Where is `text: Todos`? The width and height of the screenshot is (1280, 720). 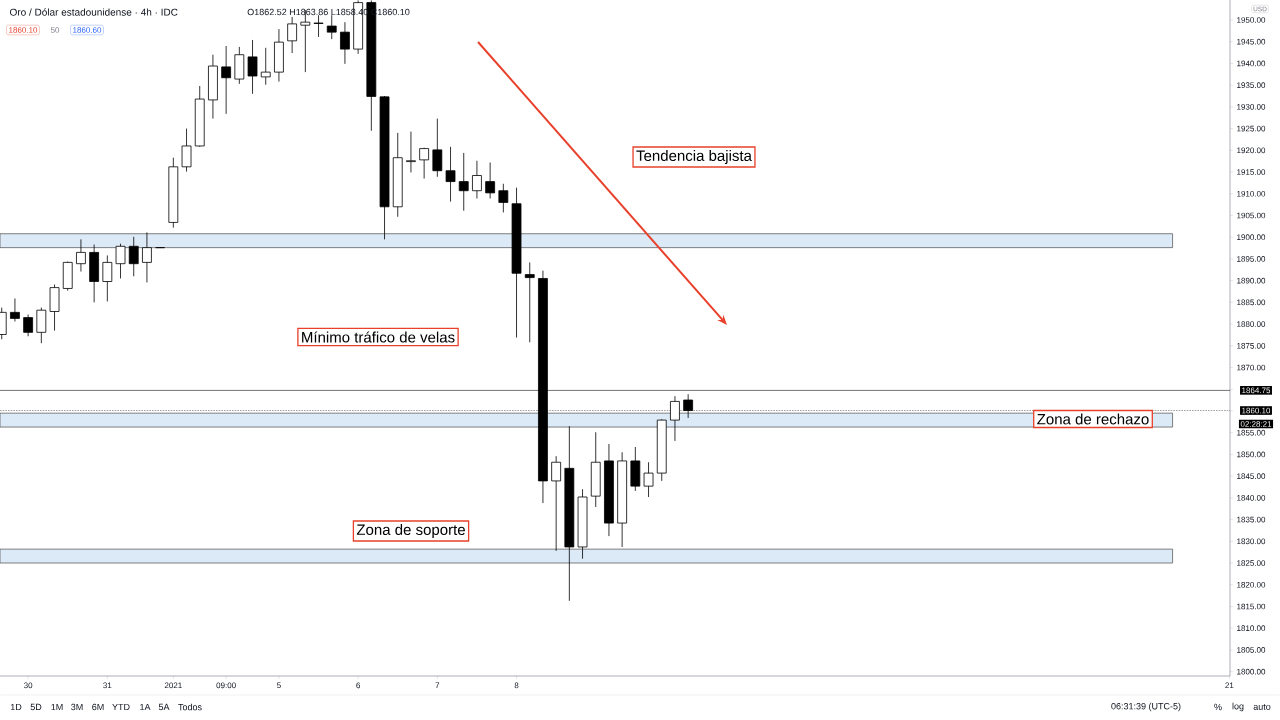
text: Todos is located at coordinates (190, 707).